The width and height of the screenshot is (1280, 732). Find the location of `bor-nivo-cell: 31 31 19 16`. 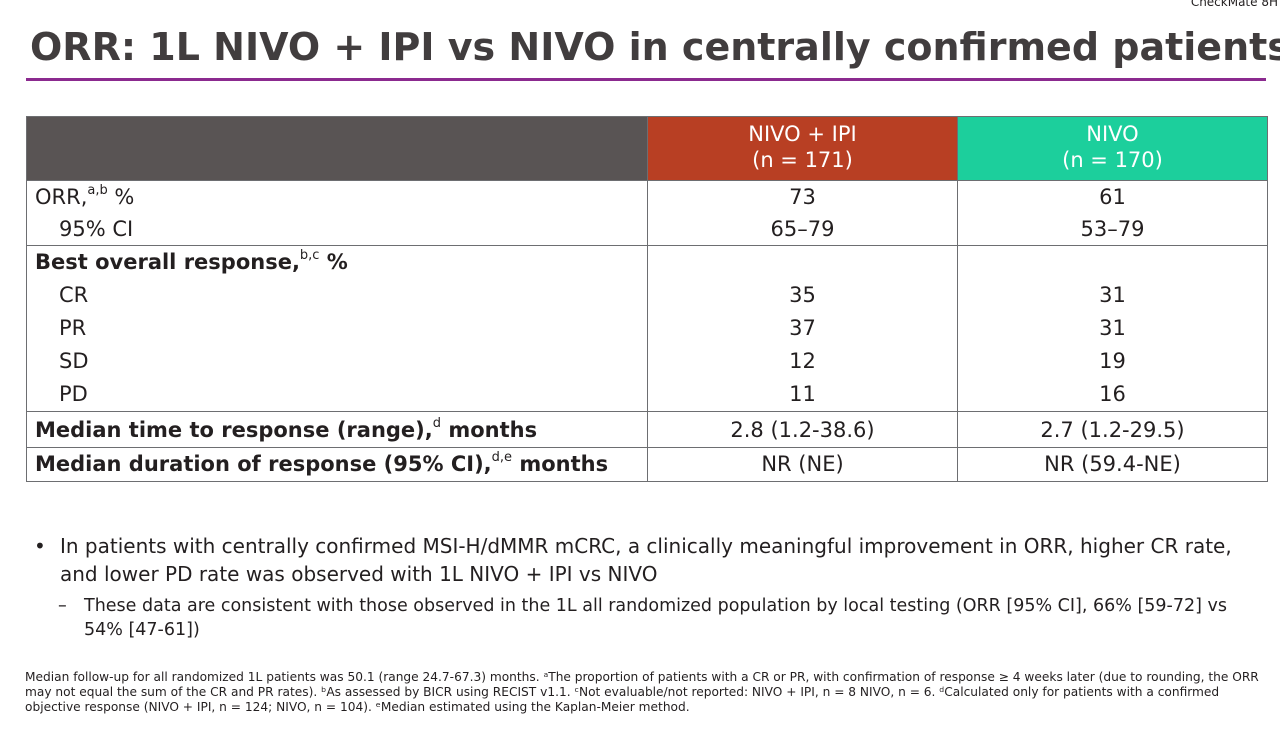

bor-nivo-cell: 31 31 19 16 is located at coordinates (1112, 328).